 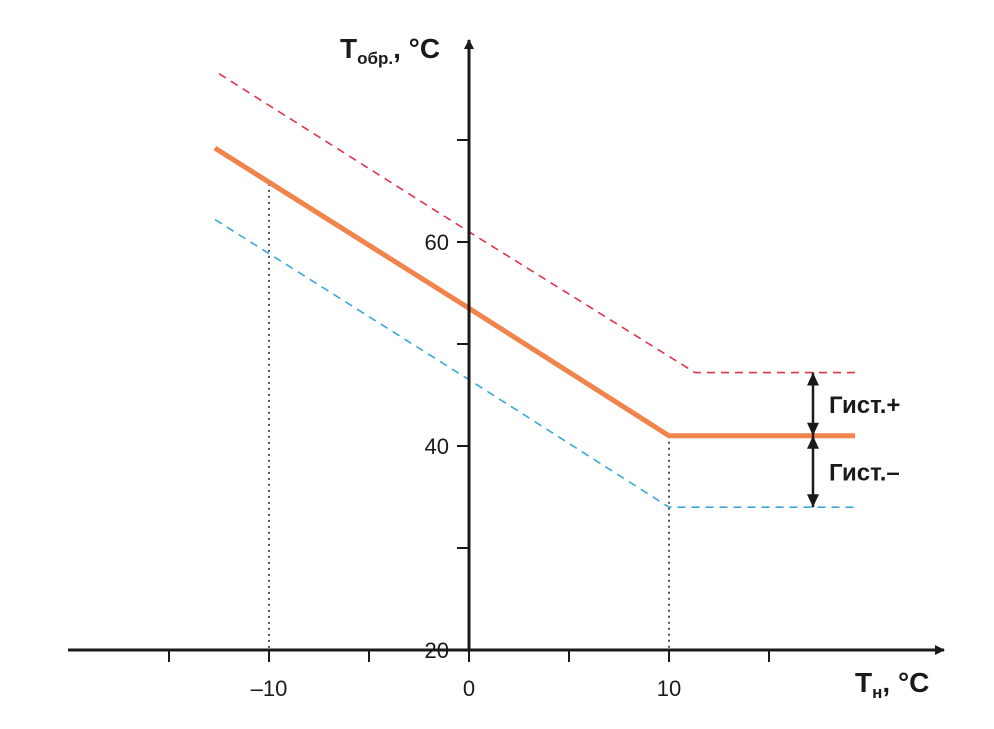 What do you see at coordinates (437, 242) in the screenshot?
I see `y-tick-label: 60` at bounding box center [437, 242].